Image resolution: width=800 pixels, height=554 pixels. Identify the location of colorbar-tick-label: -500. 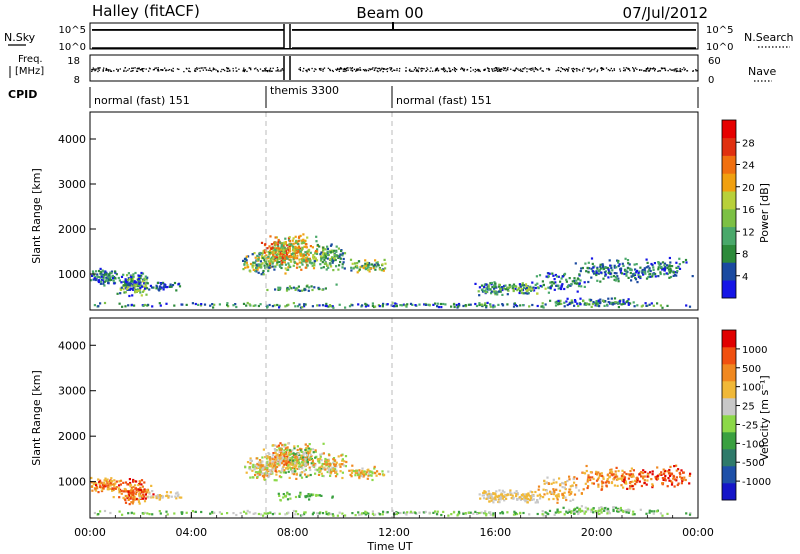
(753, 463).